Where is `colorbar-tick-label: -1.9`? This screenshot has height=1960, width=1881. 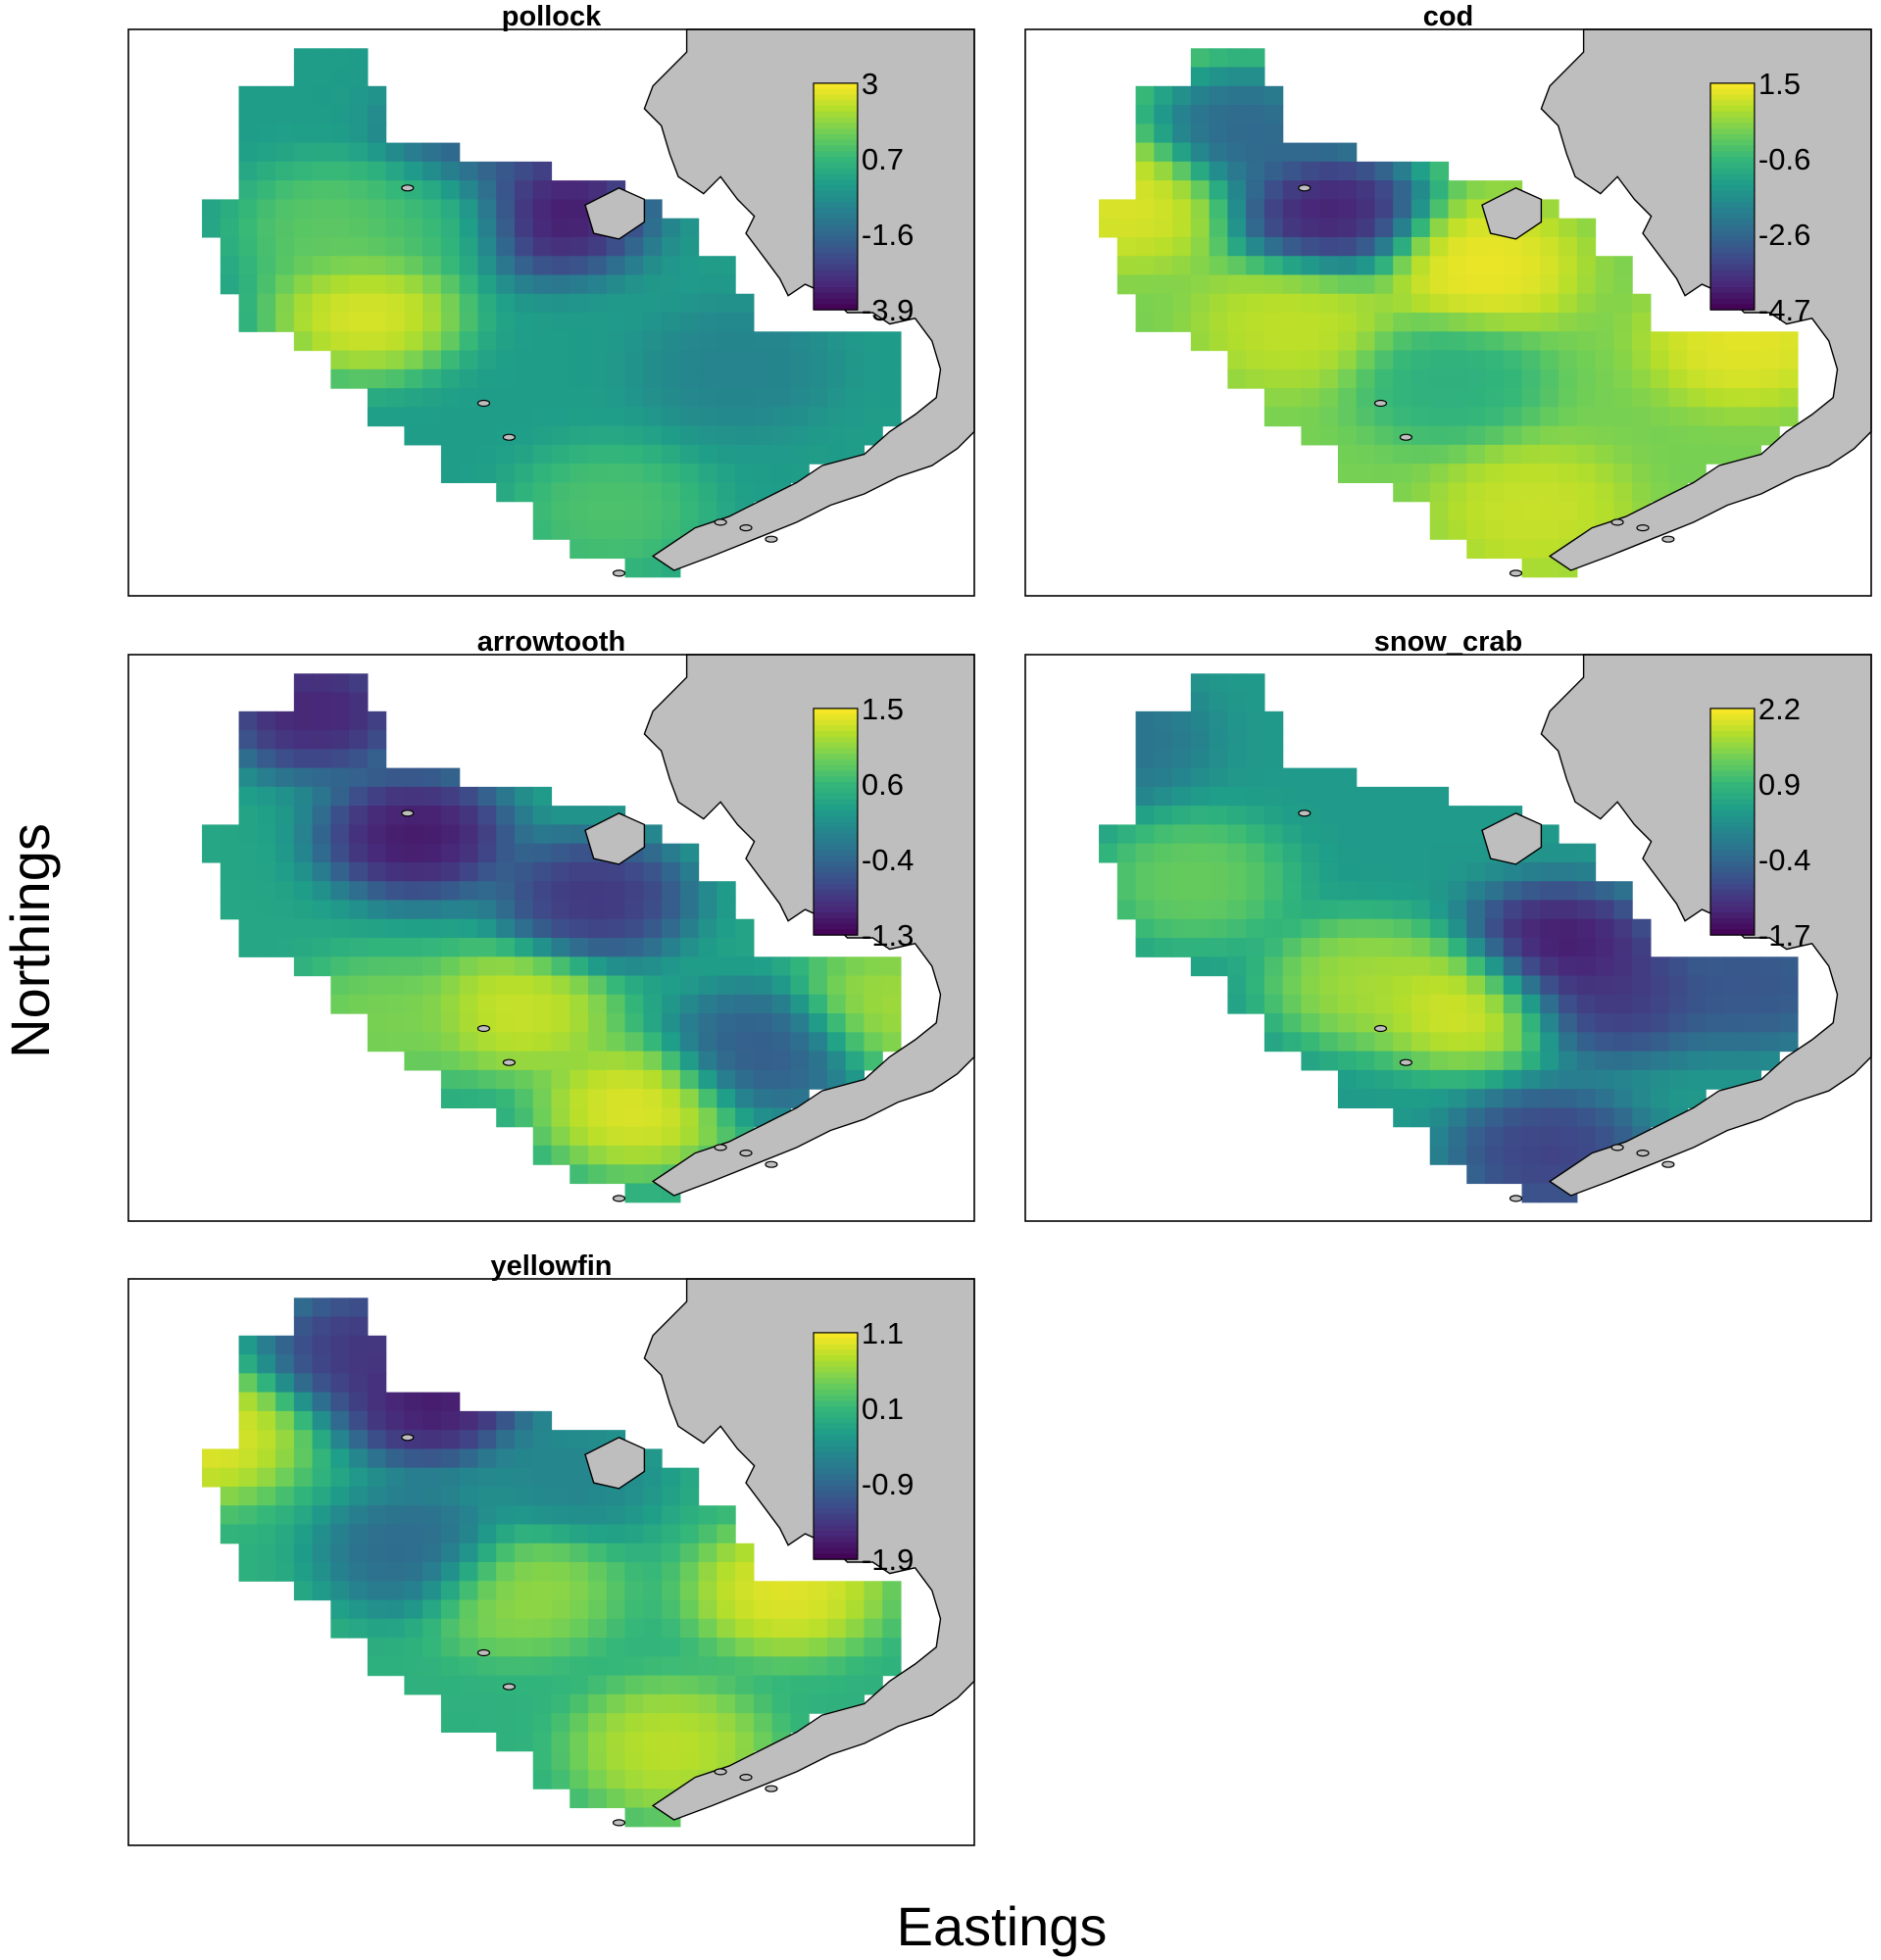 colorbar-tick-label: -1.9 is located at coordinates (888, 1560).